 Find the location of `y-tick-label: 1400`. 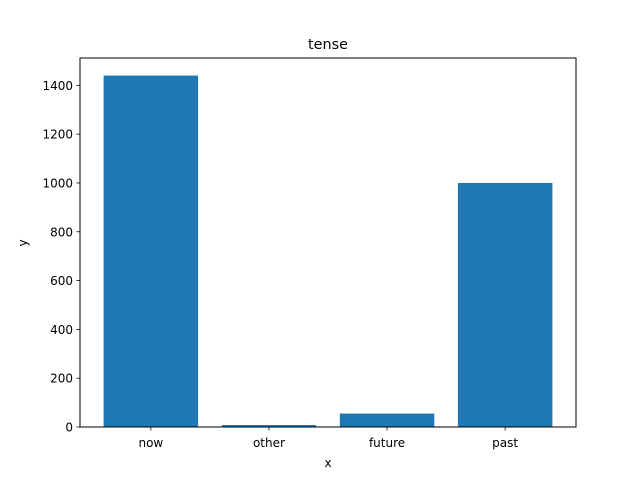

y-tick-label: 1400 is located at coordinates (57, 86).